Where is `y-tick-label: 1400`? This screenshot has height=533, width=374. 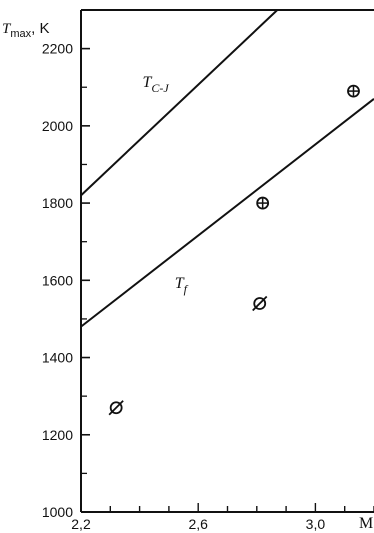
y-tick-label: 1400 is located at coordinates (57, 358).